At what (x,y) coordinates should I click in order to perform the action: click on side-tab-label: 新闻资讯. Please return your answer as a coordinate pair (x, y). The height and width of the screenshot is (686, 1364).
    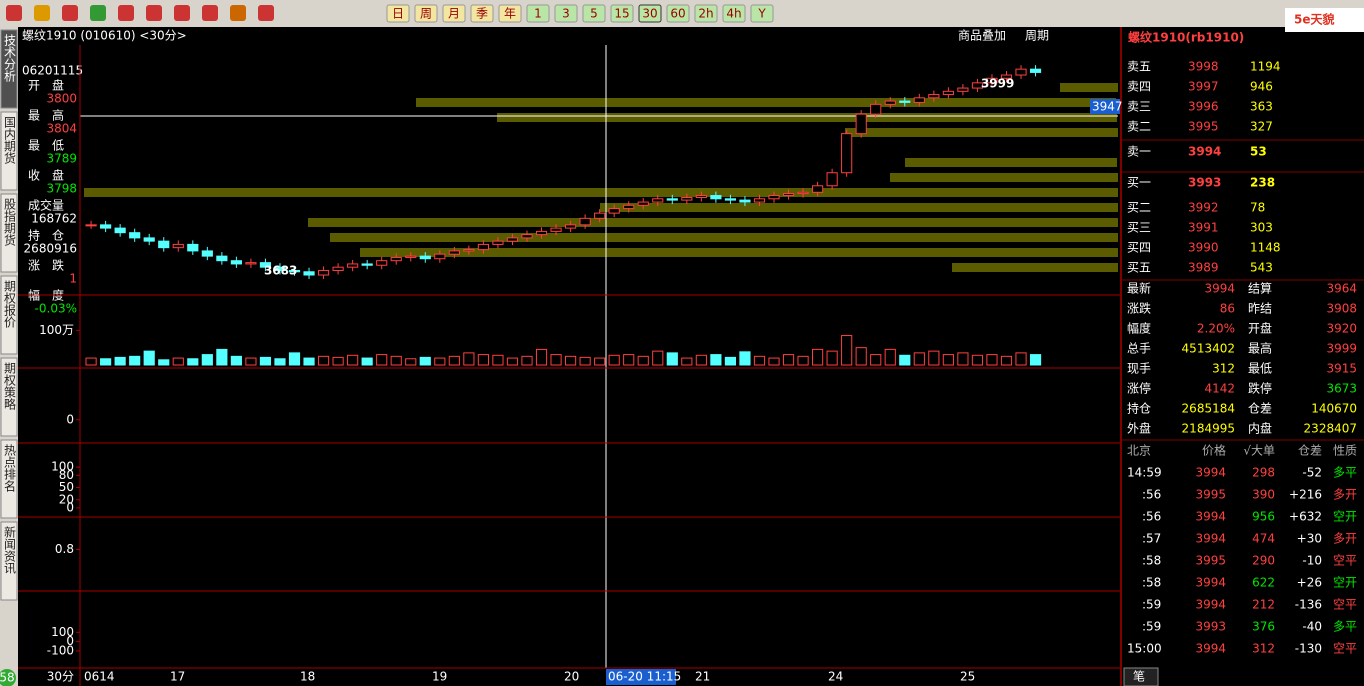
    Looking at the image, I should click on (10, 550).